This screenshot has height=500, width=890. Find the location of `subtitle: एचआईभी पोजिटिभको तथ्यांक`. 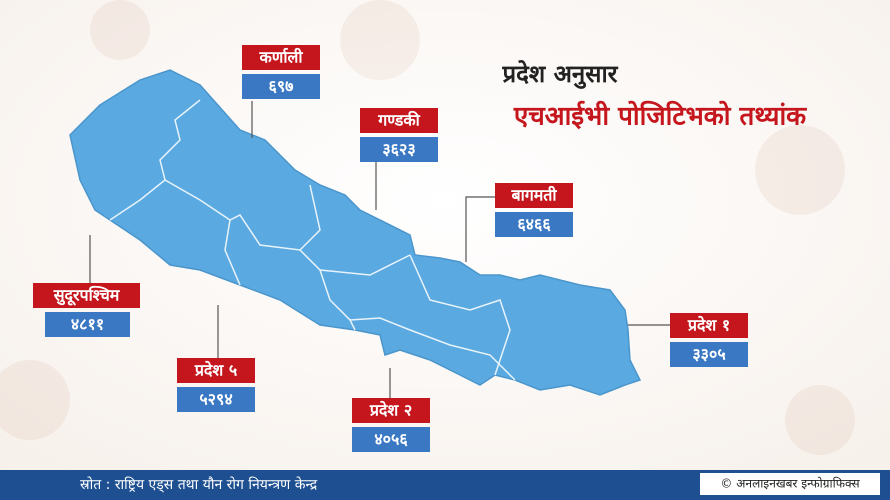

subtitle: एचआईभी पोजिटिभको तथ्यांक is located at coordinates (660, 116).